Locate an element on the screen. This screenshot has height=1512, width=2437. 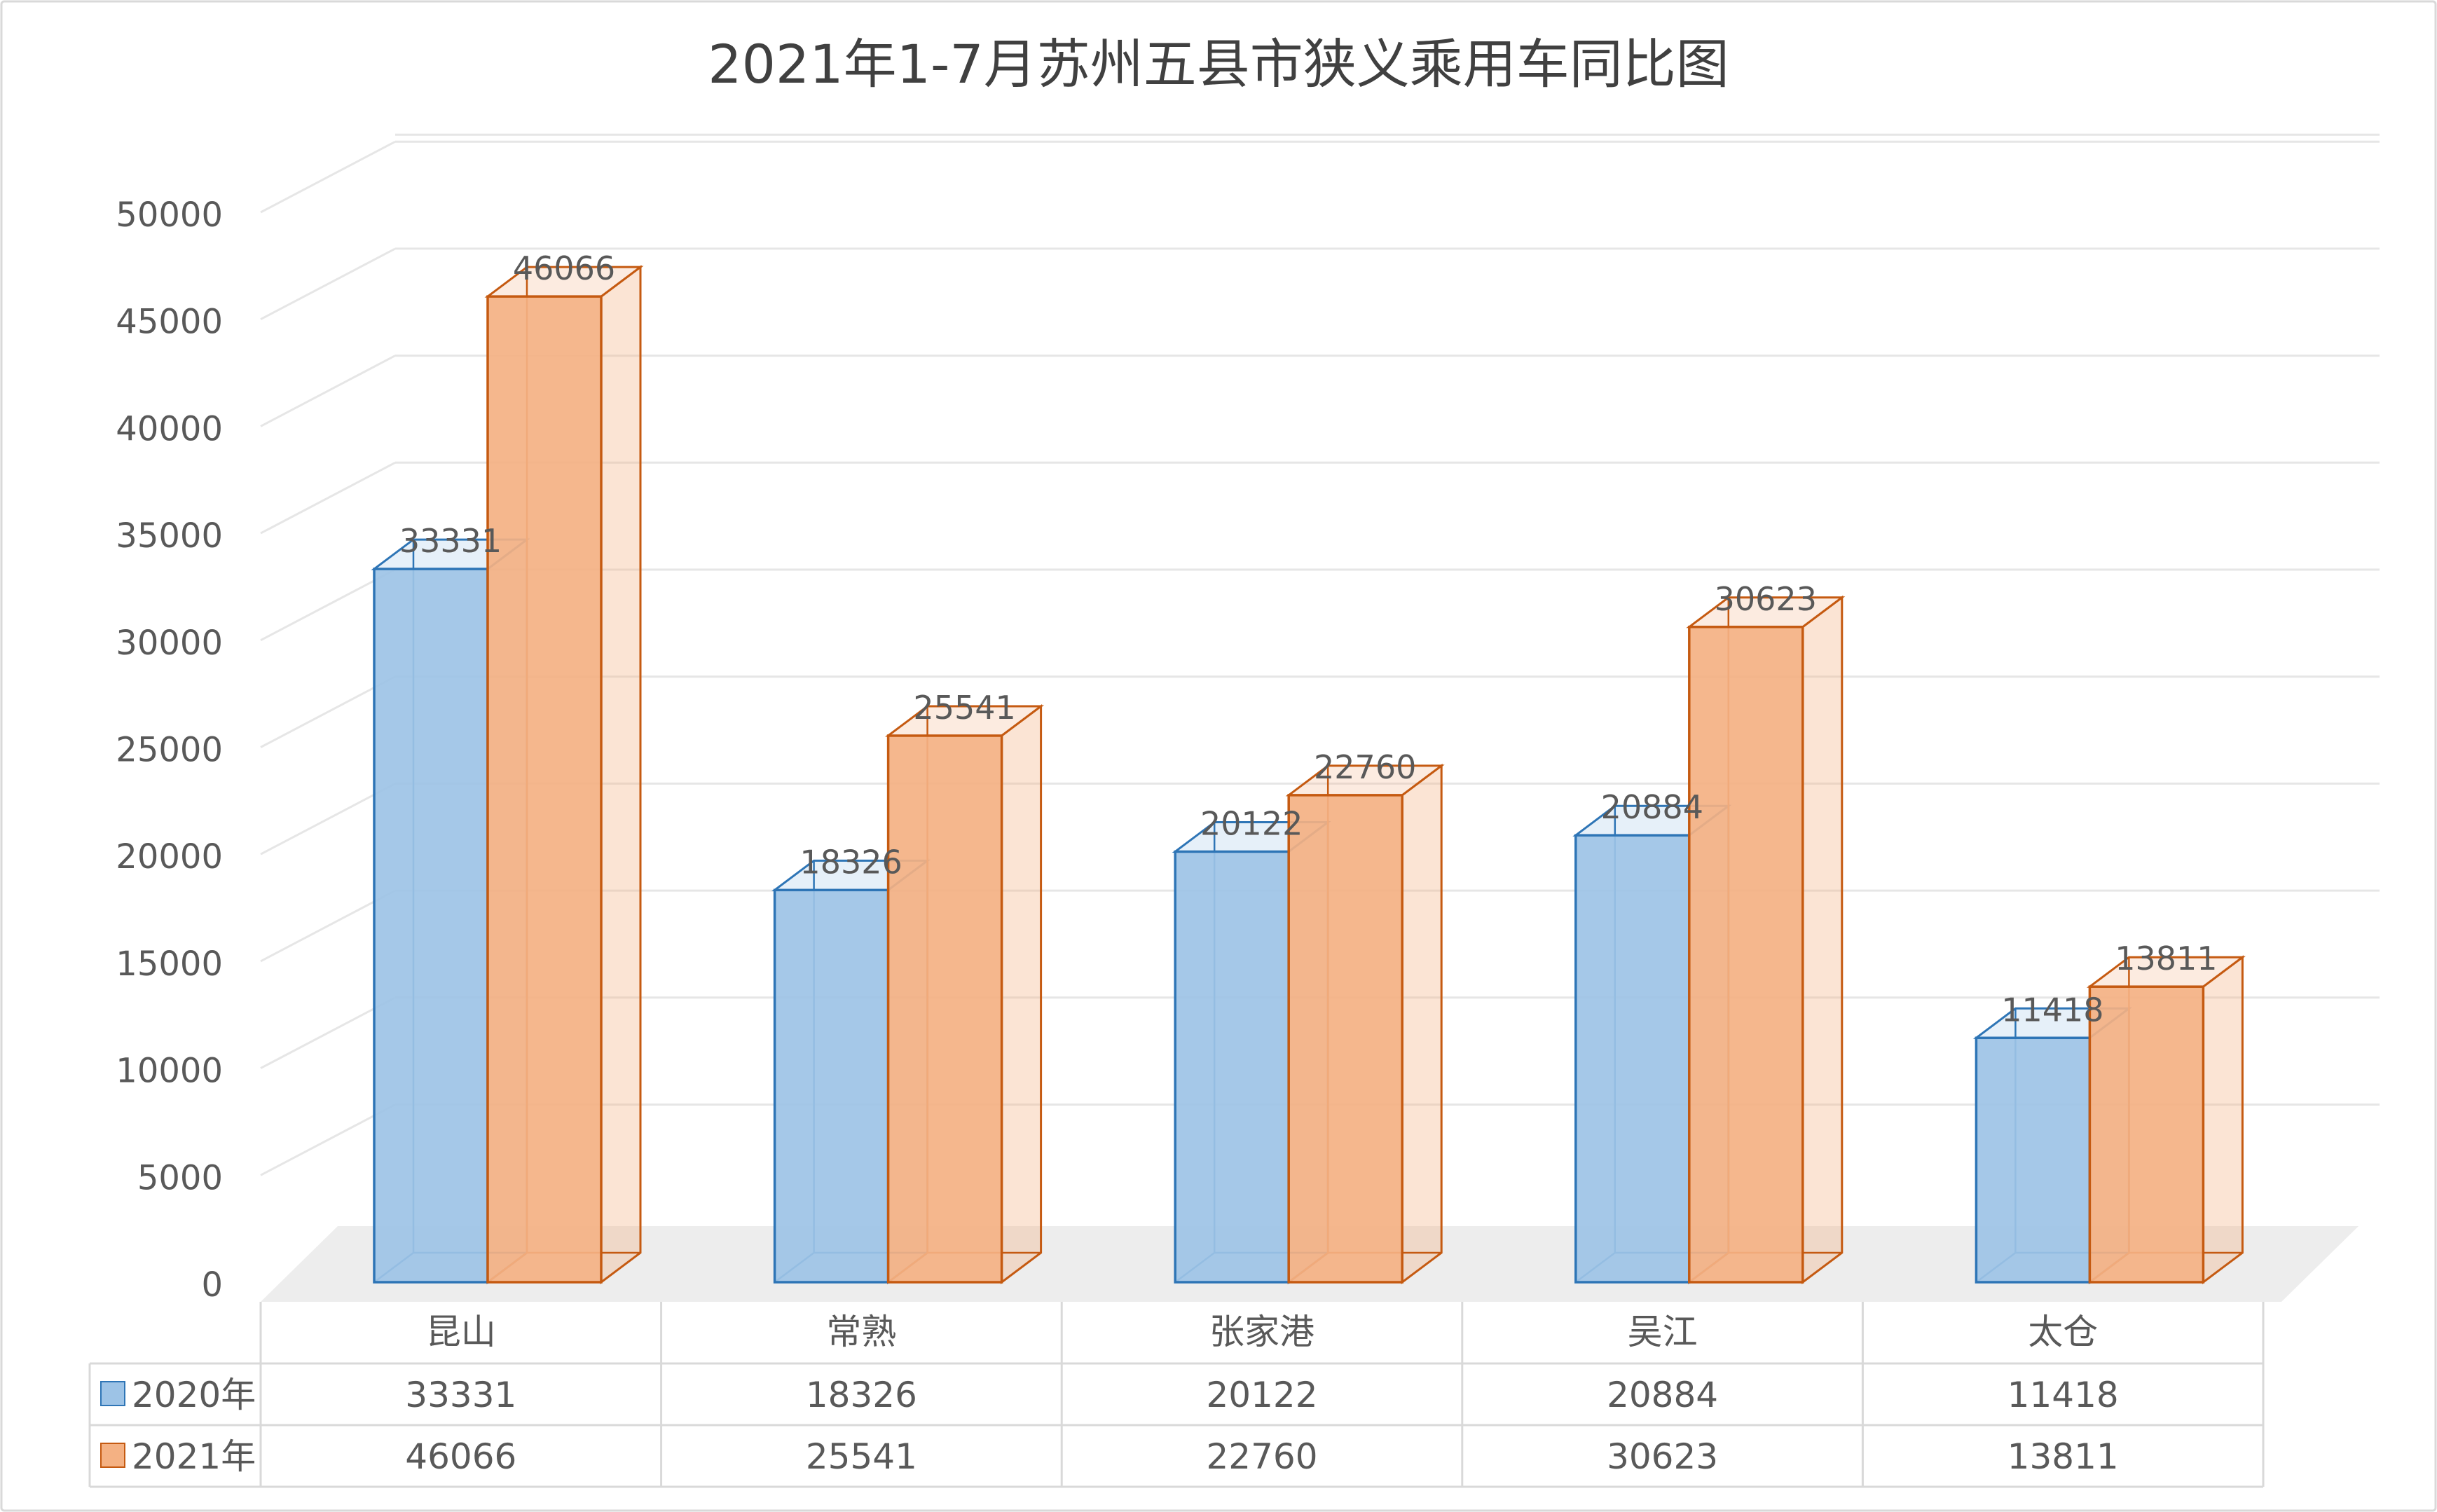
table-cell: 22760 is located at coordinates (1261, 1456).